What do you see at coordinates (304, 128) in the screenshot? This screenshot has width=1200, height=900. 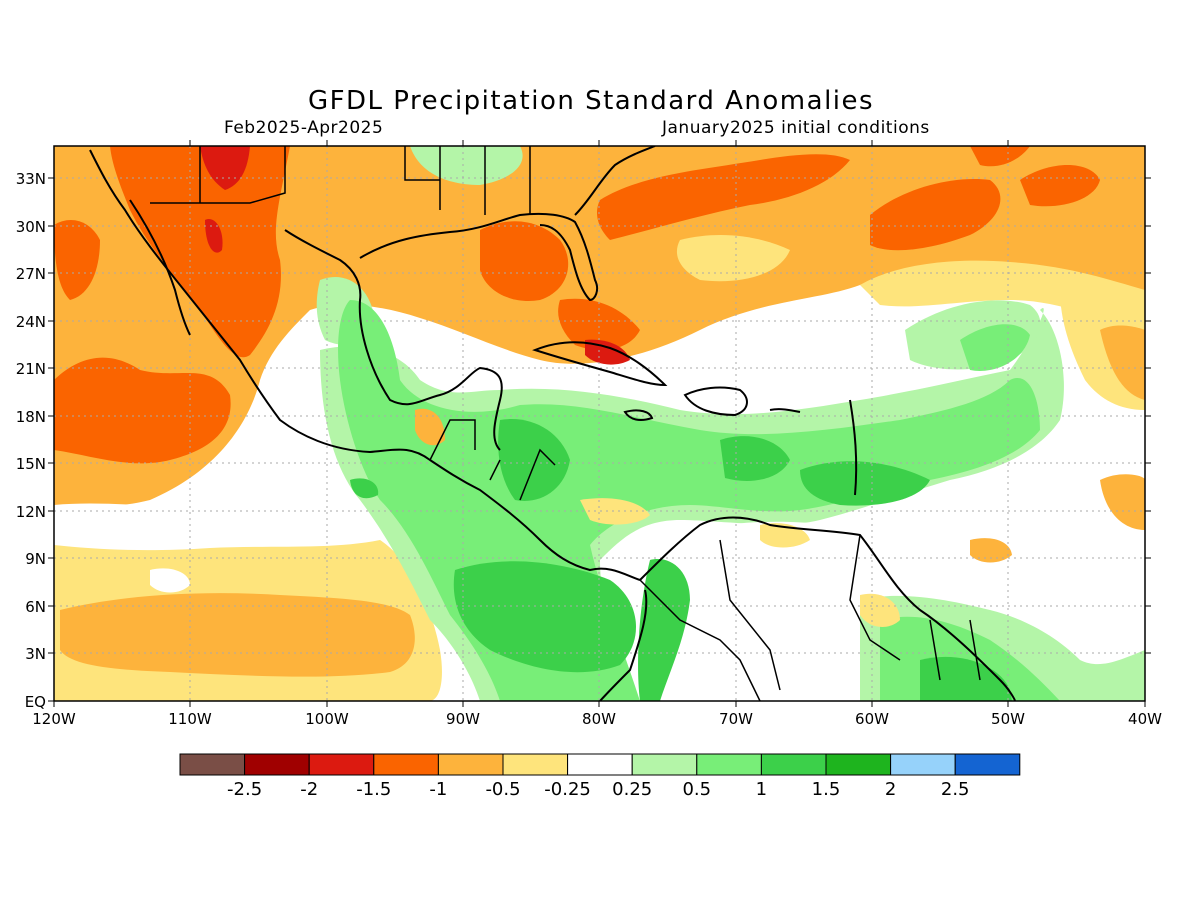 I see `forecast-period: Feb2025-Apr2025` at bounding box center [304, 128].